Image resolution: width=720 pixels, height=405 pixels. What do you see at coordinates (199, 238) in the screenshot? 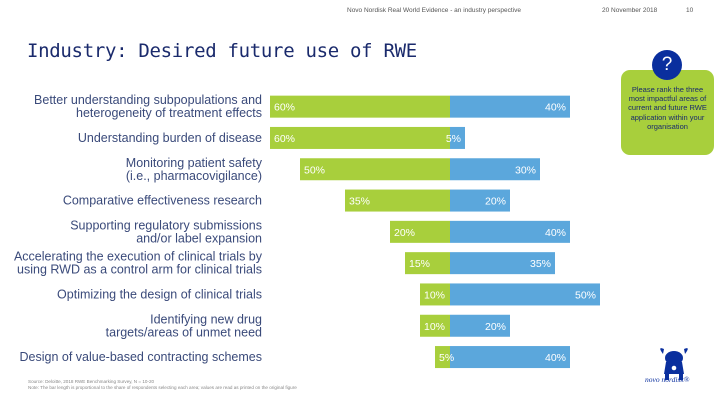
I see `category-label-4-1: and/or label expansion` at bounding box center [199, 238].